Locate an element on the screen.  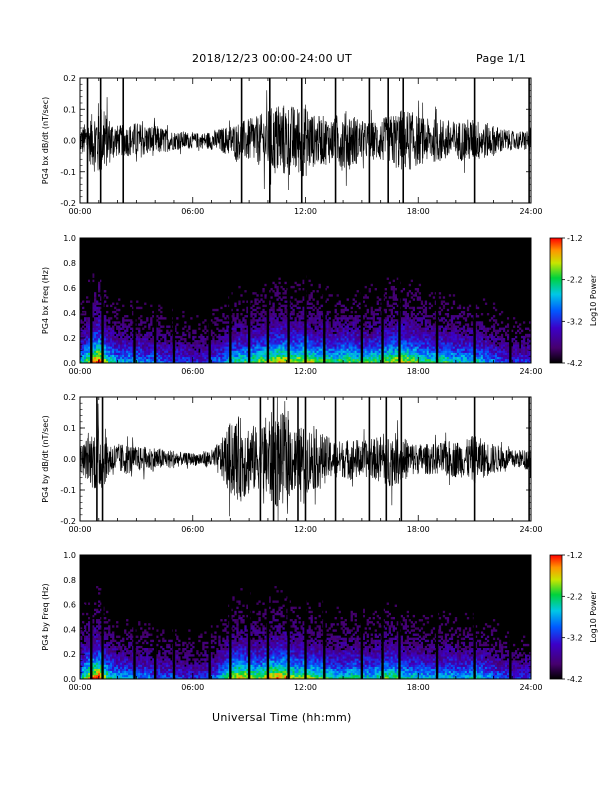
y-axis-label: PG4 by Freq (Hz) is located at coordinates (45, 616).